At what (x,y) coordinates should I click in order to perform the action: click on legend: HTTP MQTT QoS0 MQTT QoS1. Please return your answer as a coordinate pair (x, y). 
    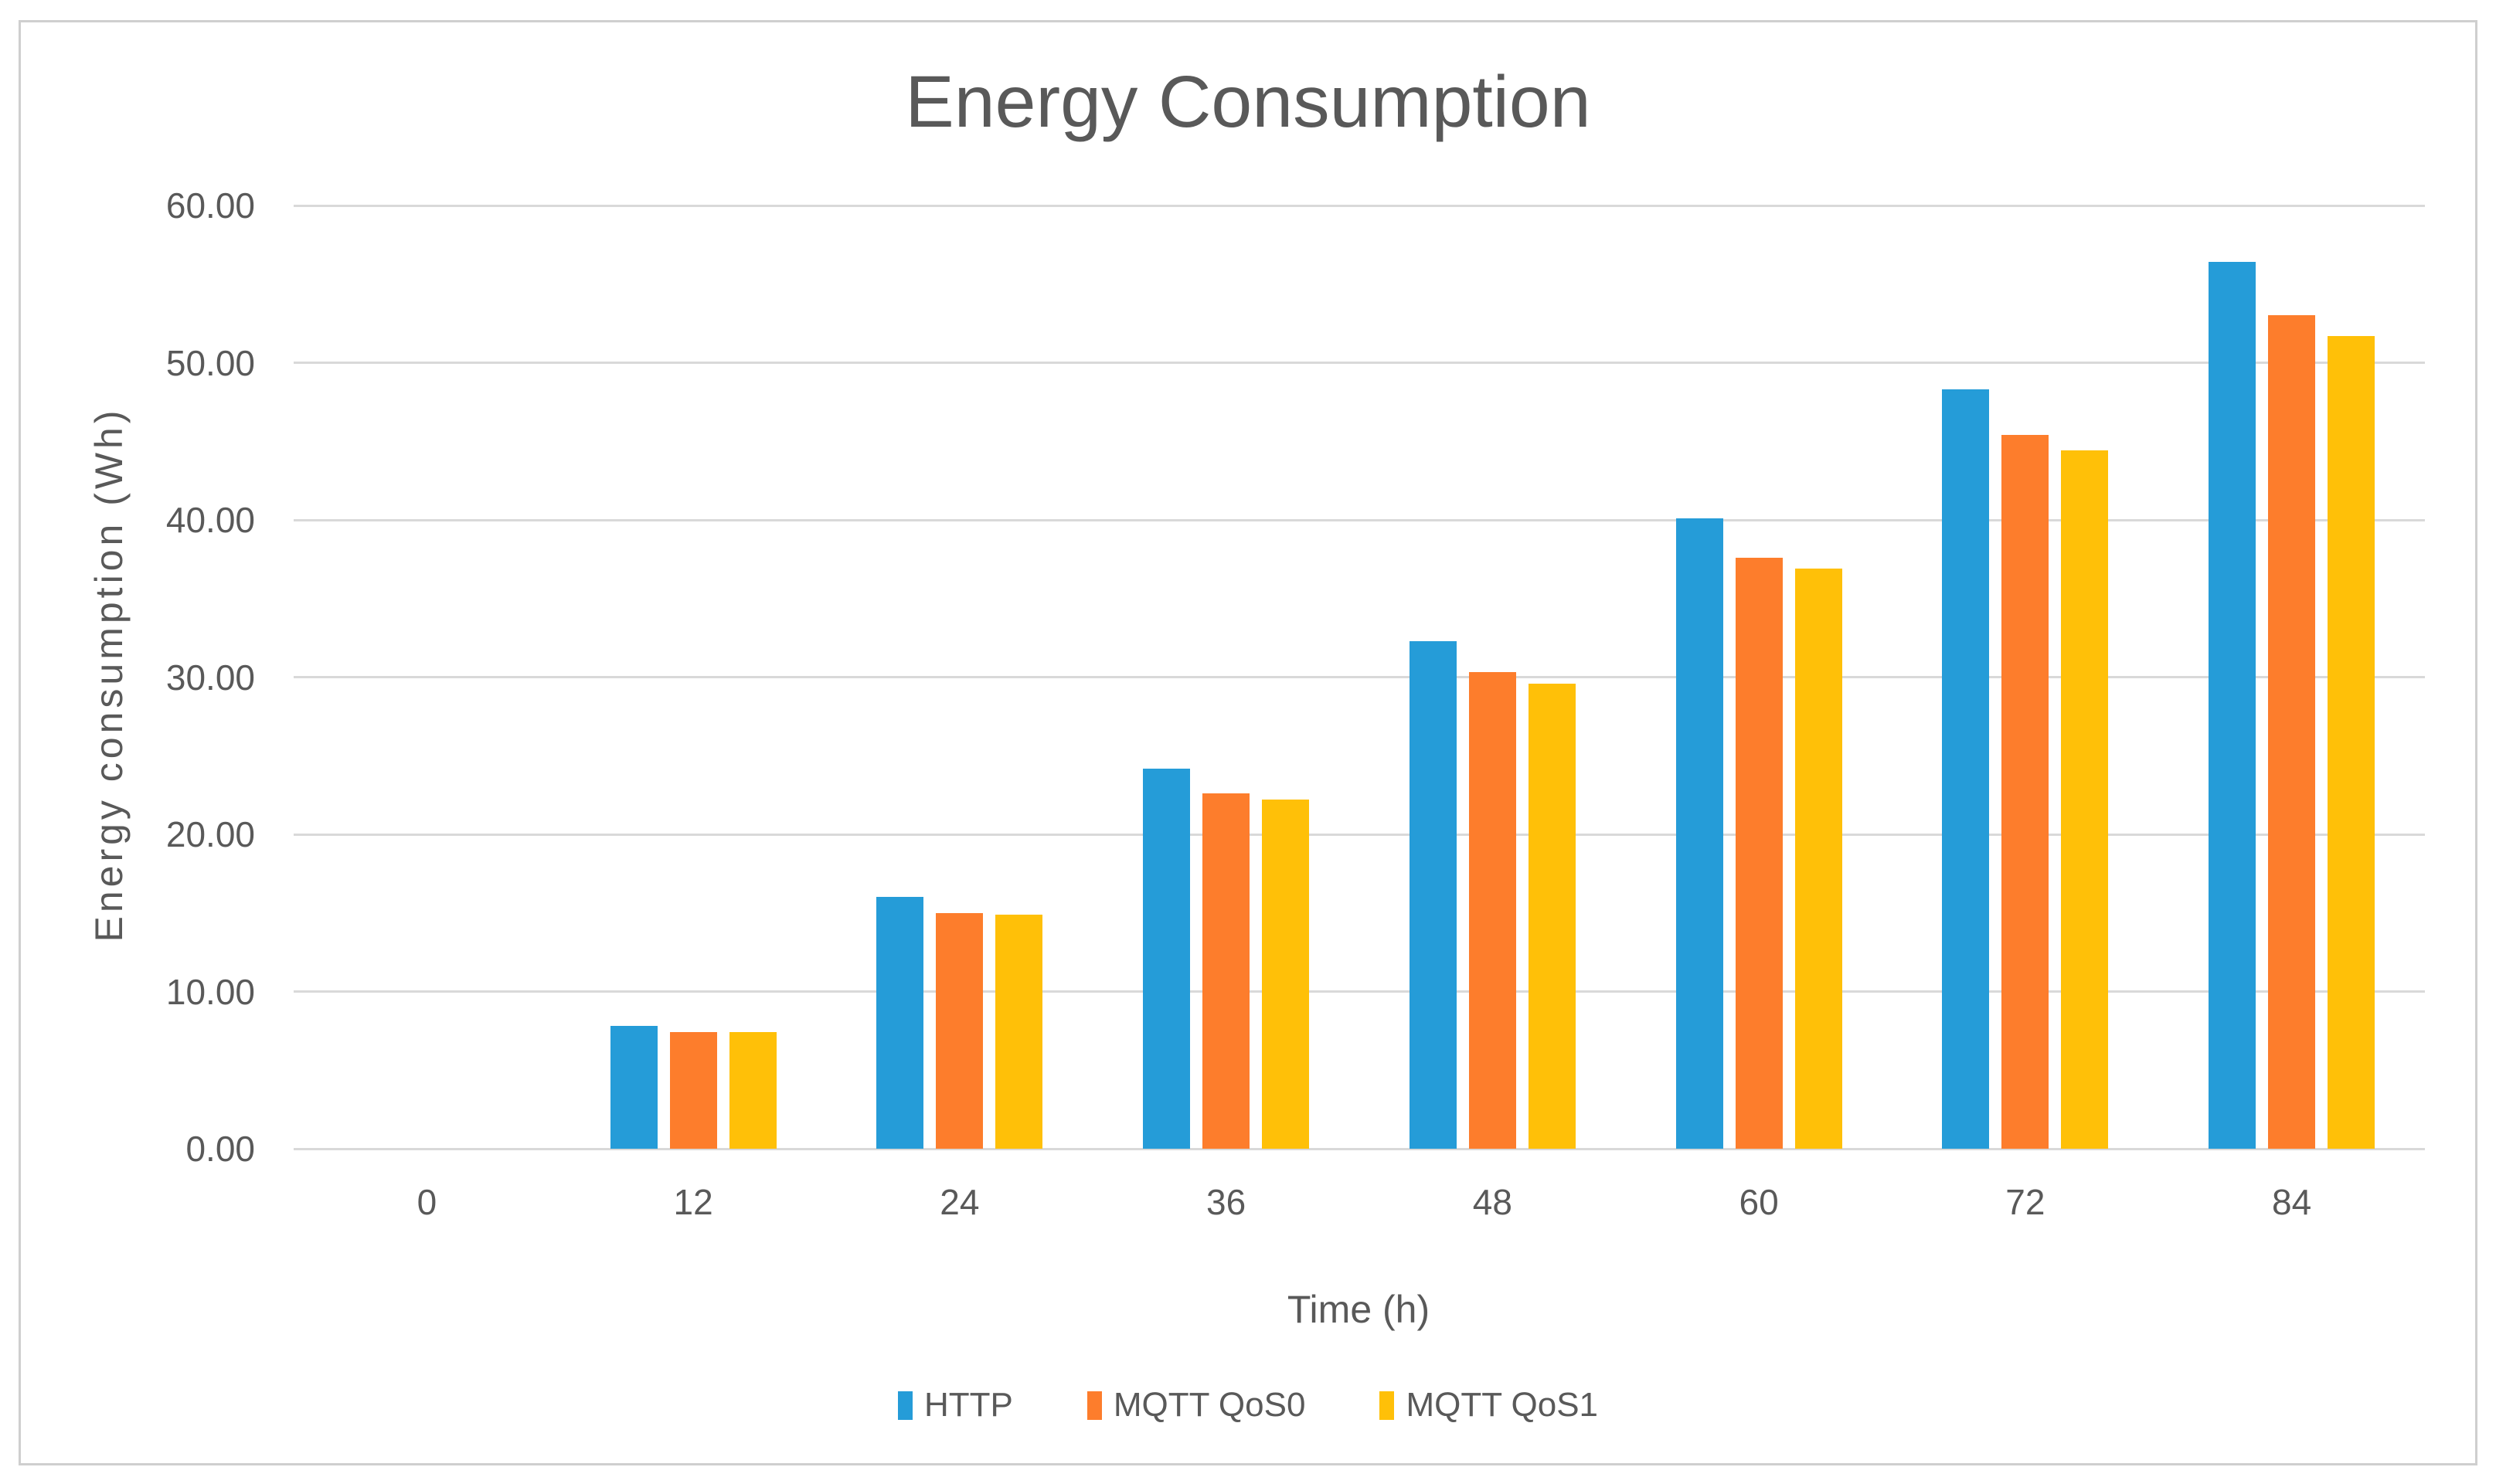
    Looking at the image, I should click on (1248, 1405).